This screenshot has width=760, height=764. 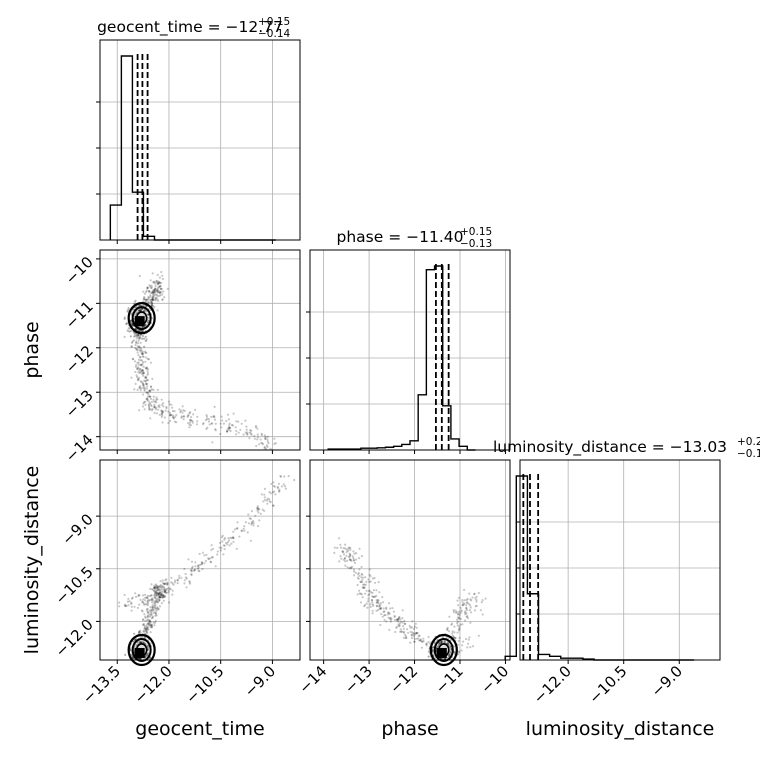 I want to click on x-tick-label-geocent-time-3: −9.0, so click(x=260, y=681).